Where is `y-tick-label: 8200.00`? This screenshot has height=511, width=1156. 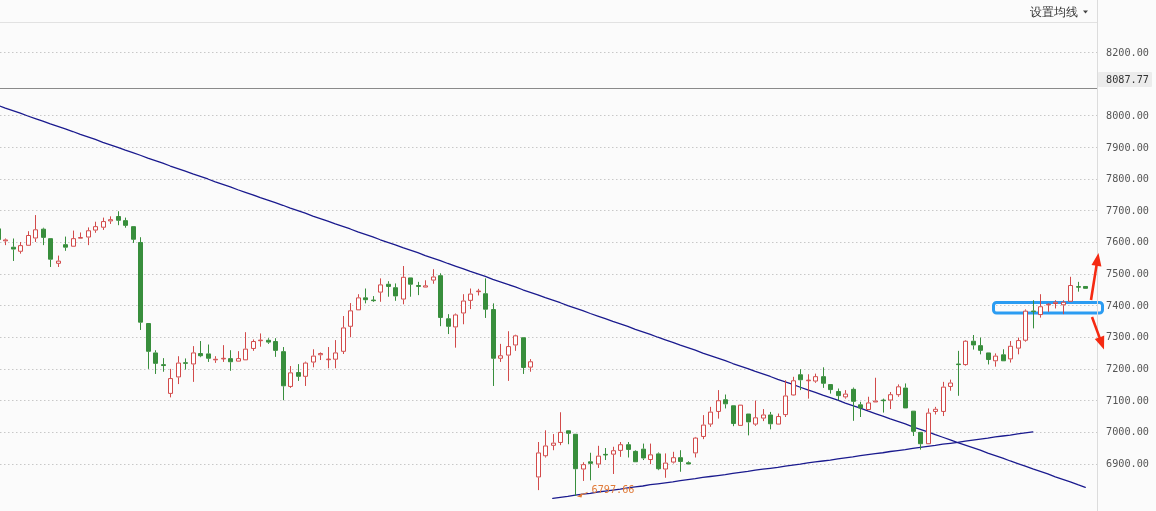
y-tick-label: 8200.00 is located at coordinates (1127, 52).